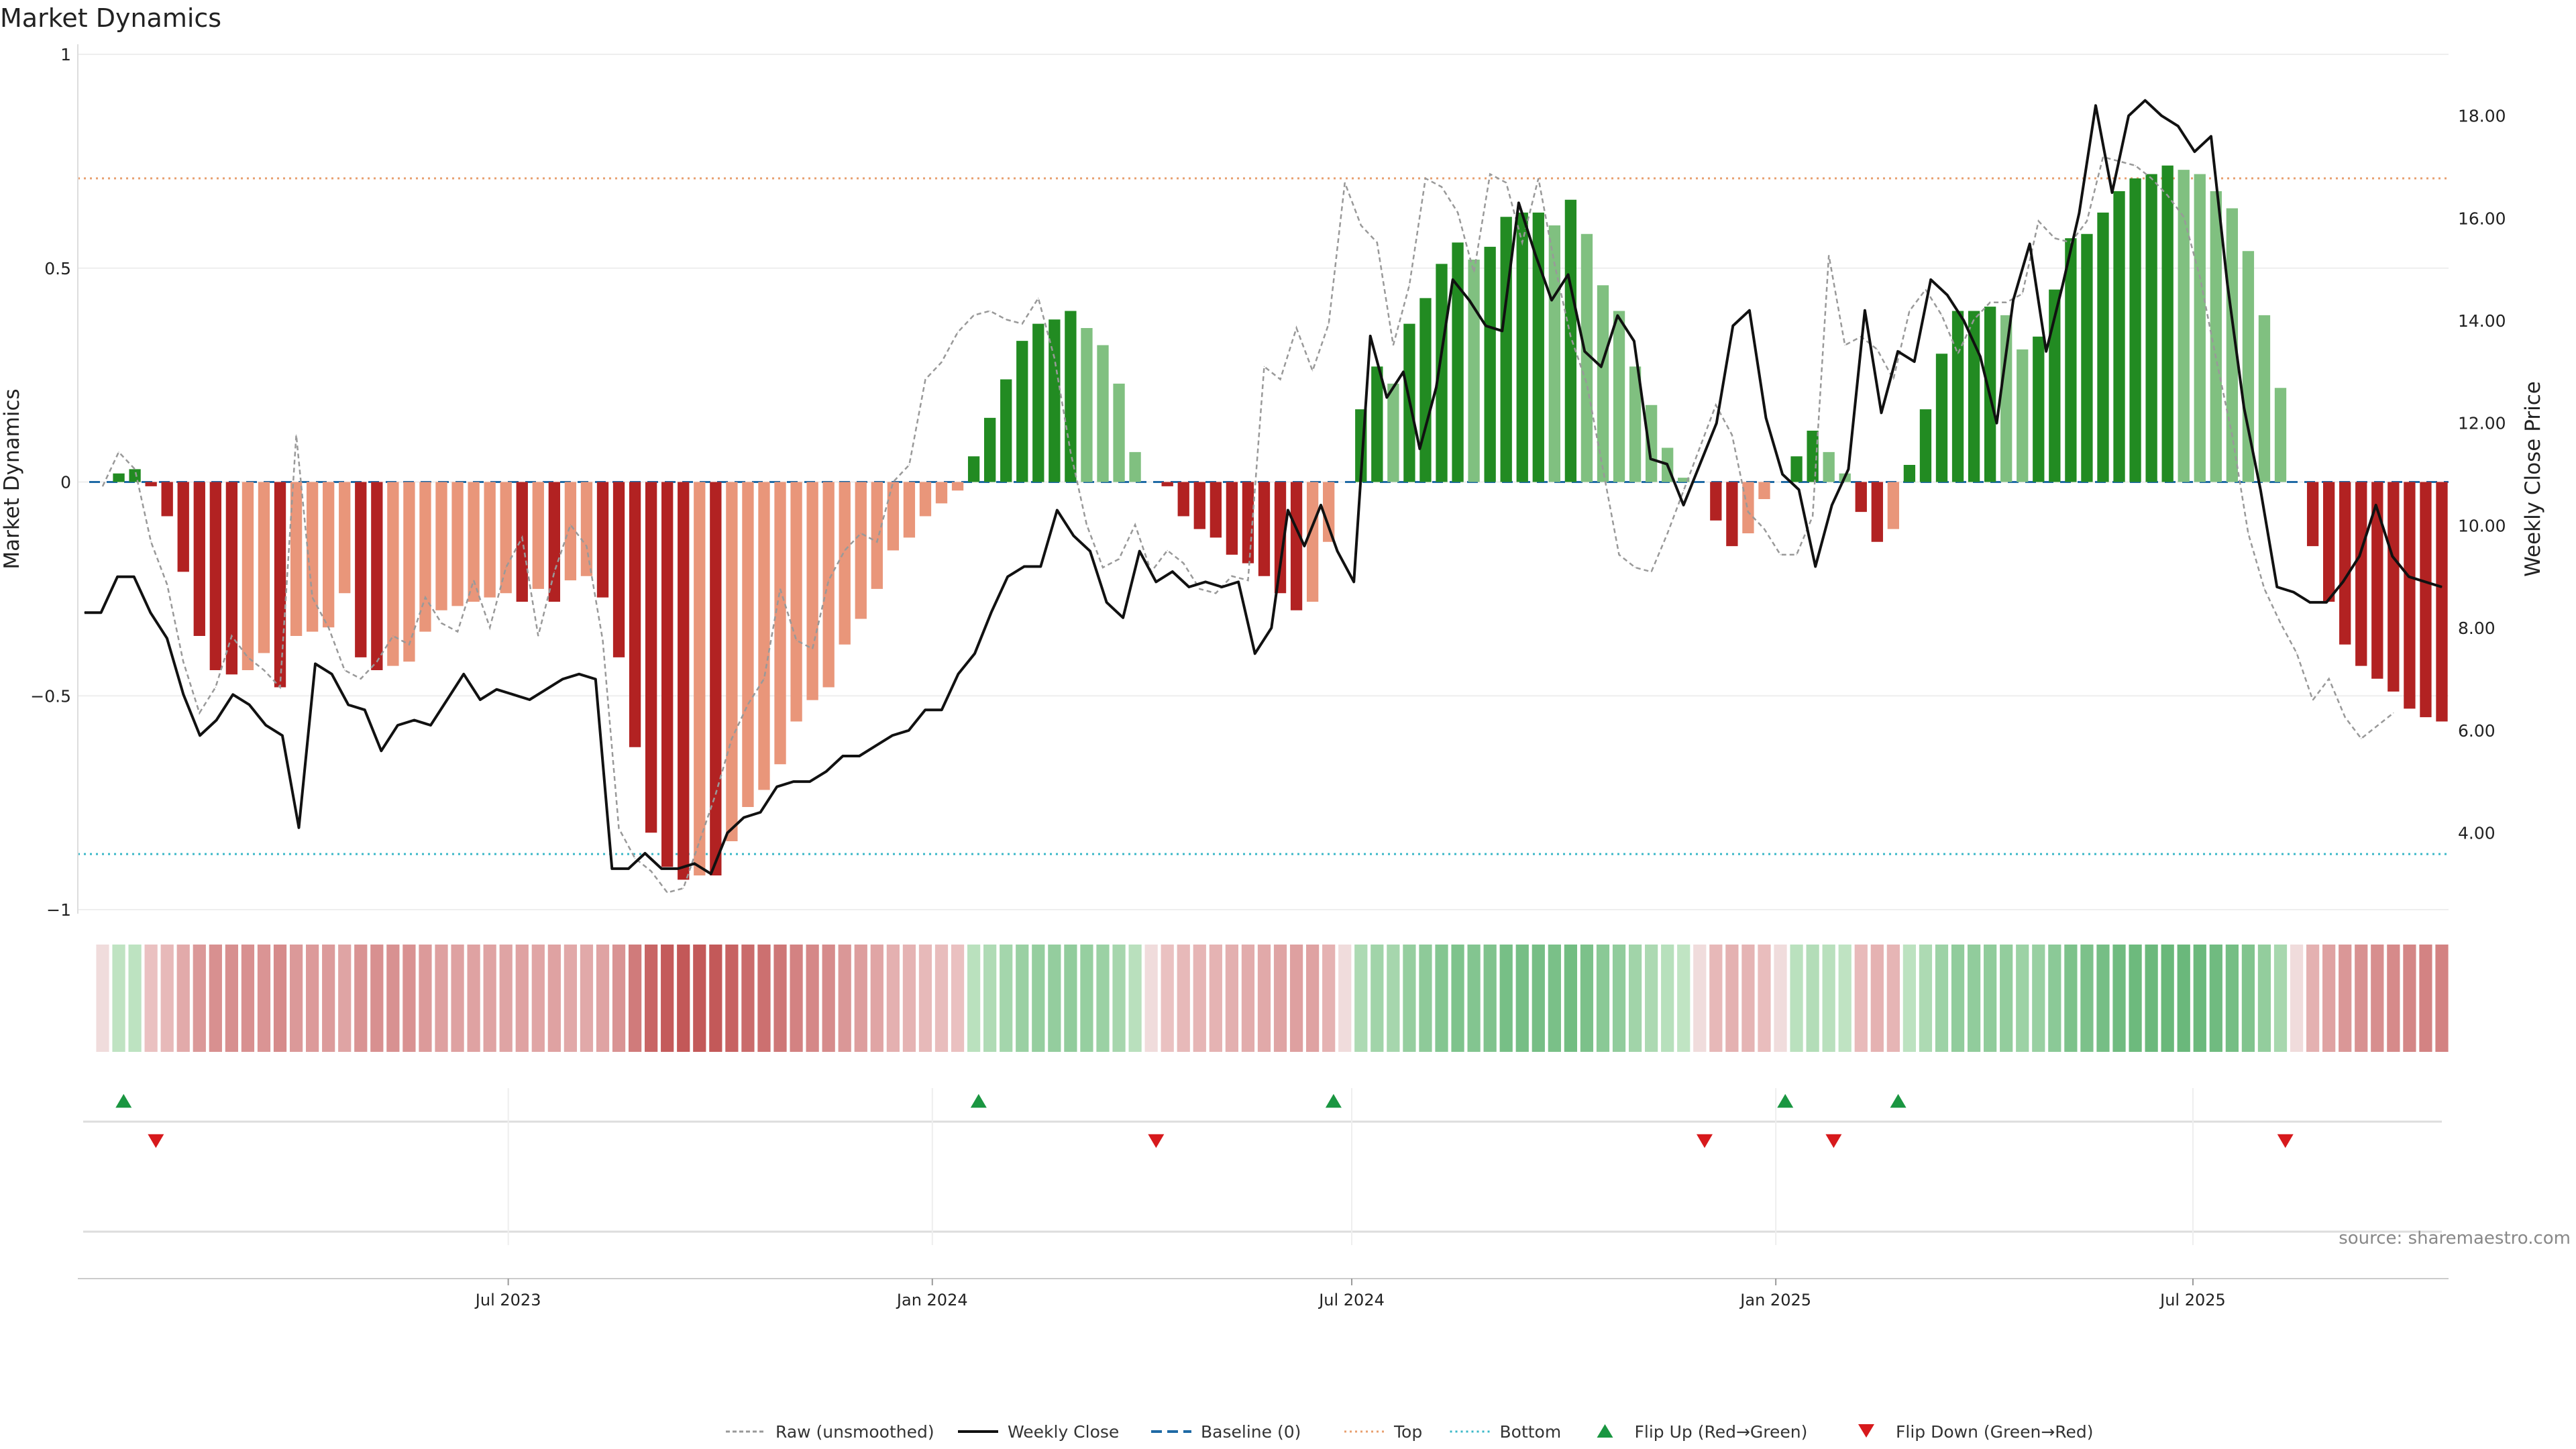 The image size is (2576, 1449). Describe the element at coordinates (1251, 1432) in the screenshot. I see `legend-label-2: Baseline (0)` at that location.